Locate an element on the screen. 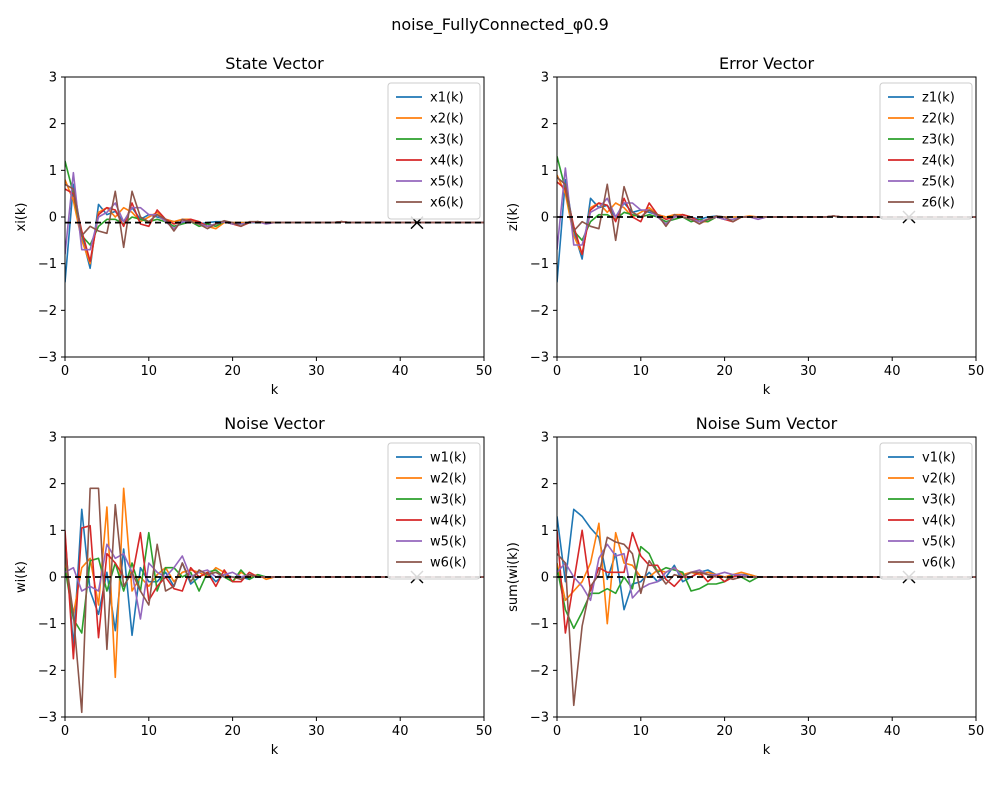  legend-item: v1(k) is located at coordinates (922, 458).